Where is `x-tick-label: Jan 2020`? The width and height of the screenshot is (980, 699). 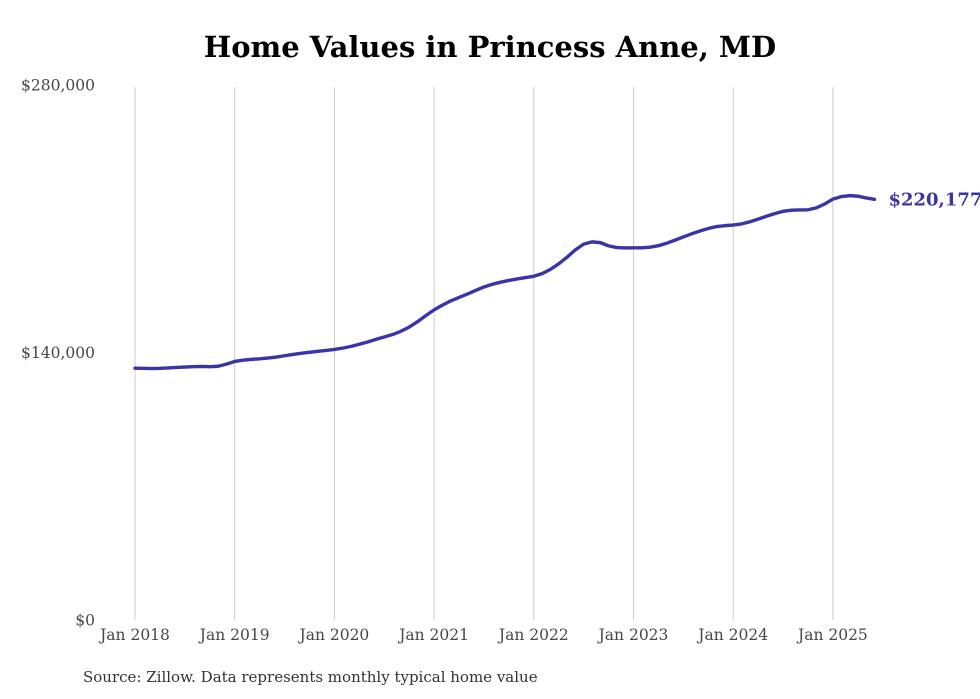 x-tick-label: Jan 2020 is located at coordinates (333, 635).